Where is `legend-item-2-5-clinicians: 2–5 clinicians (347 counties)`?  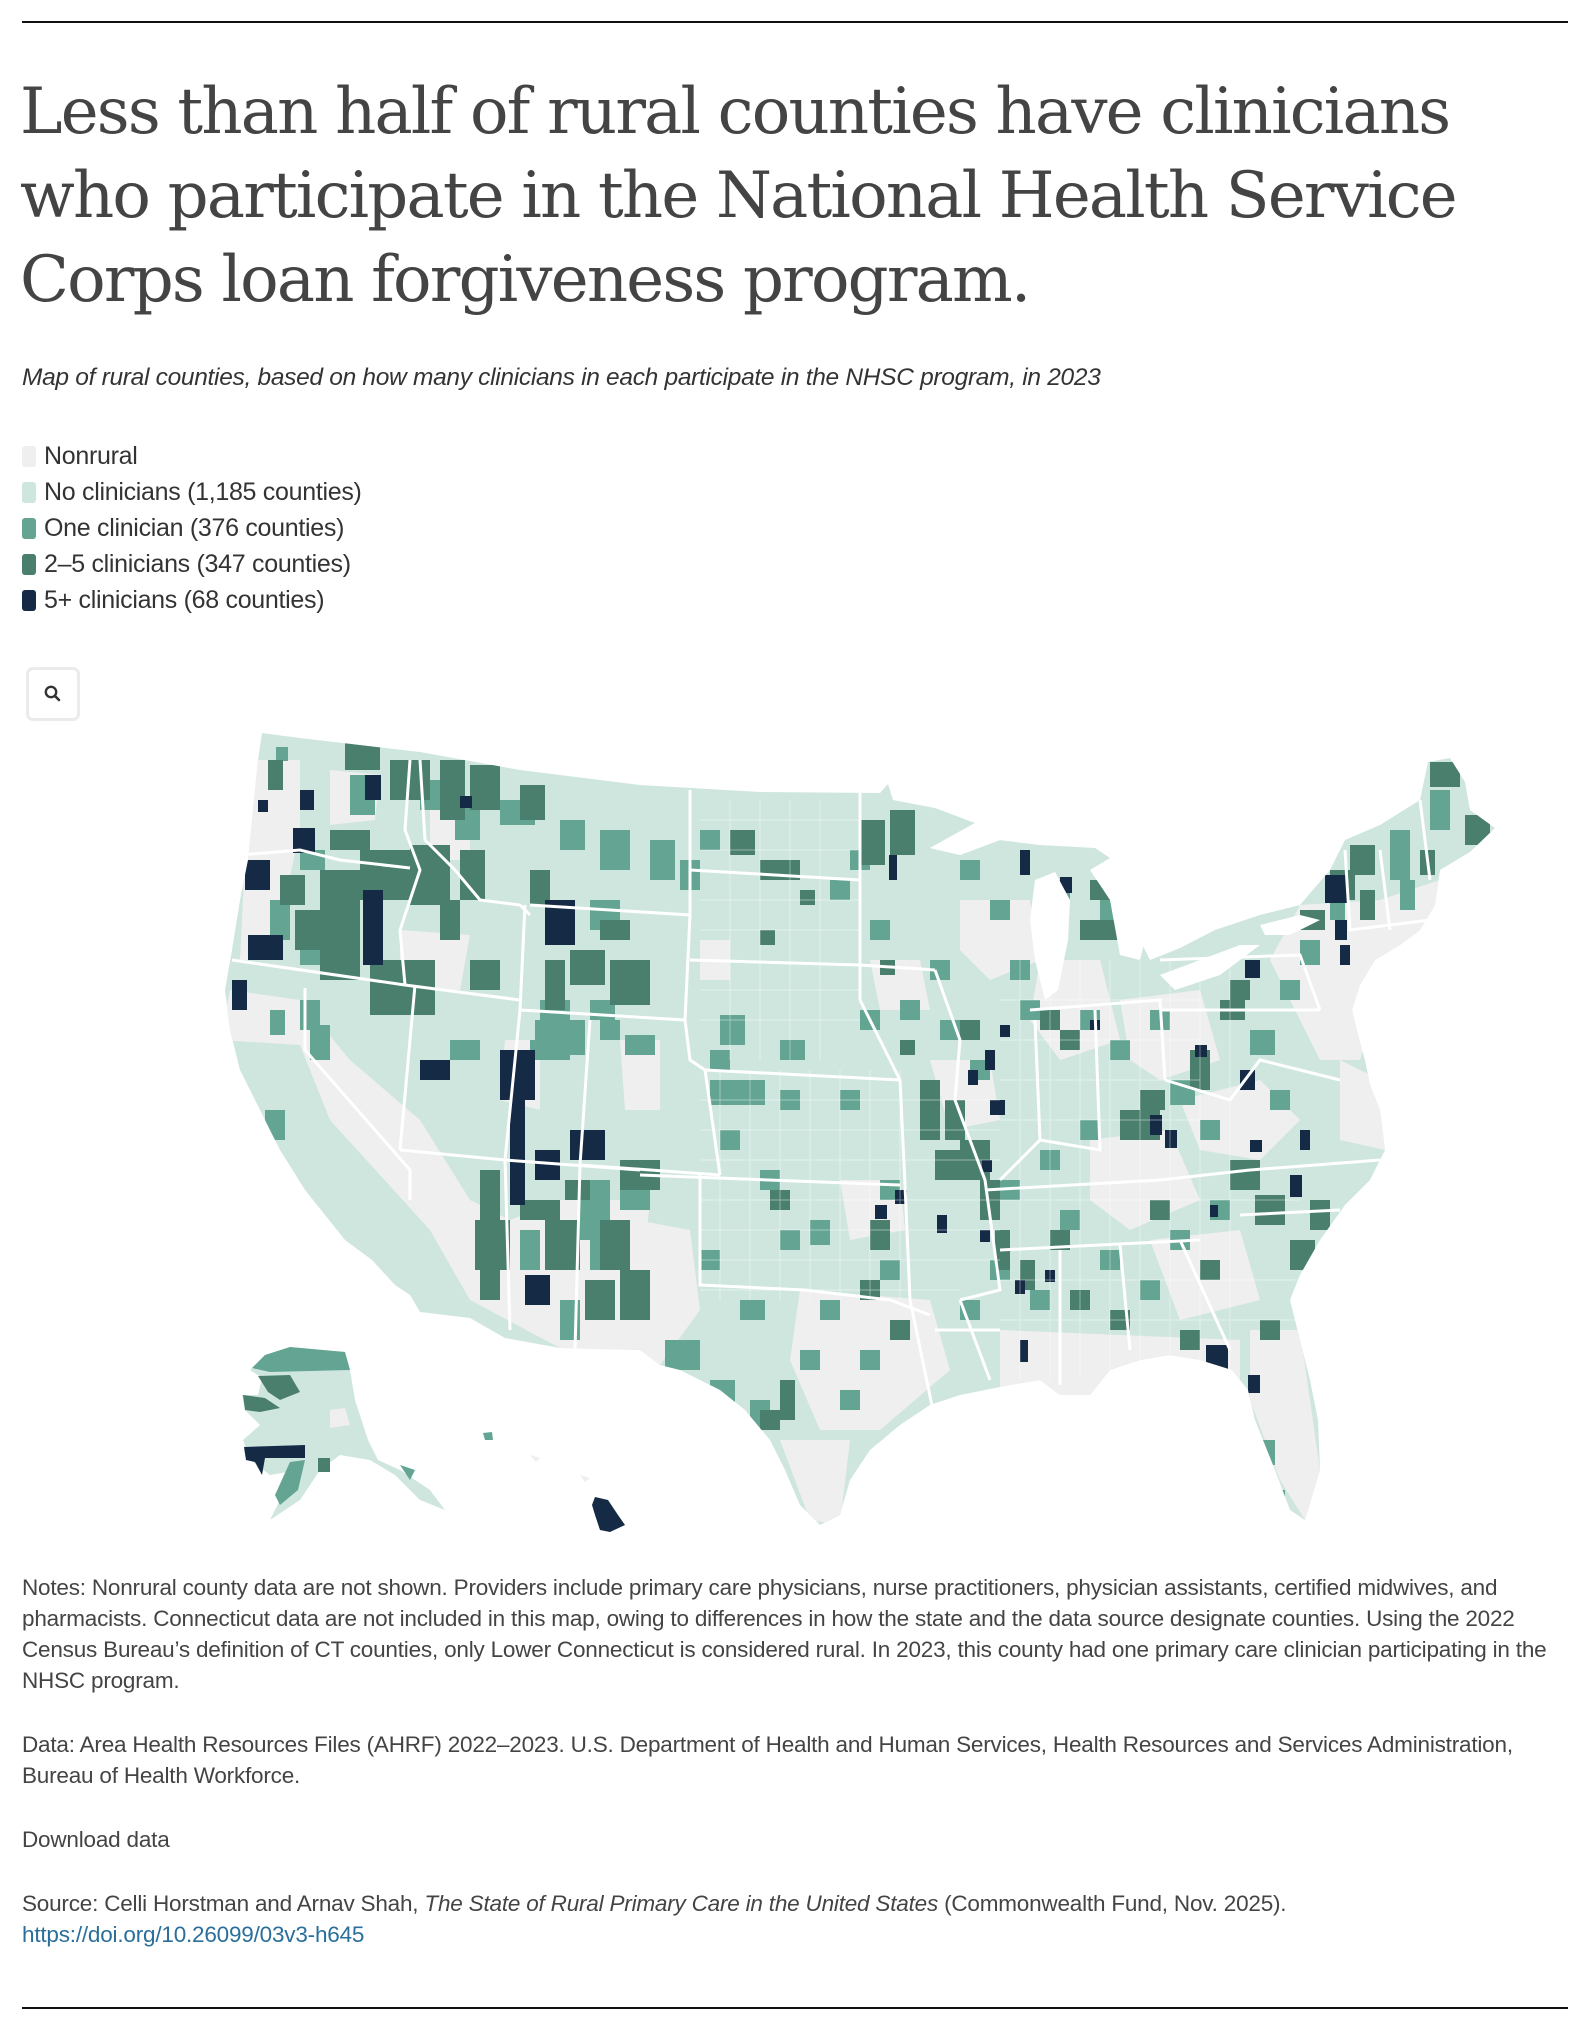 legend-item-2-5-clinicians: 2–5 clinicians (347 counties) is located at coordinates (192, 564).